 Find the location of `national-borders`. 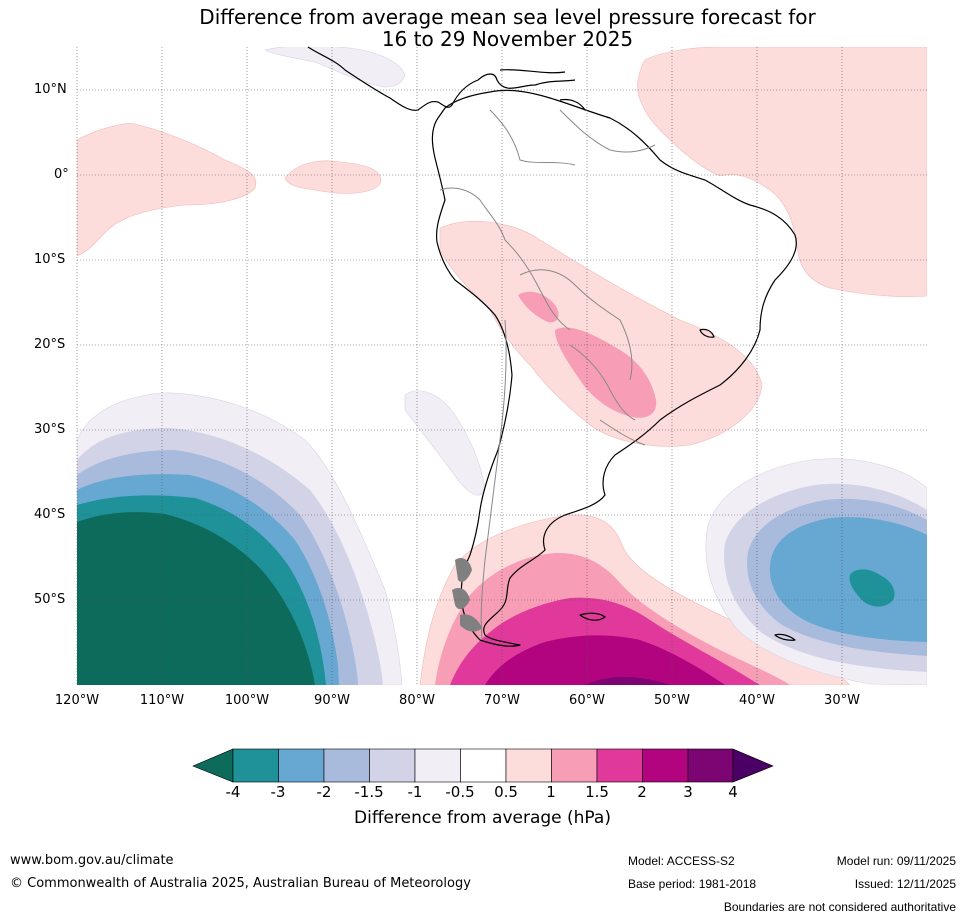

national-borders is located at coordinates (547, 375).